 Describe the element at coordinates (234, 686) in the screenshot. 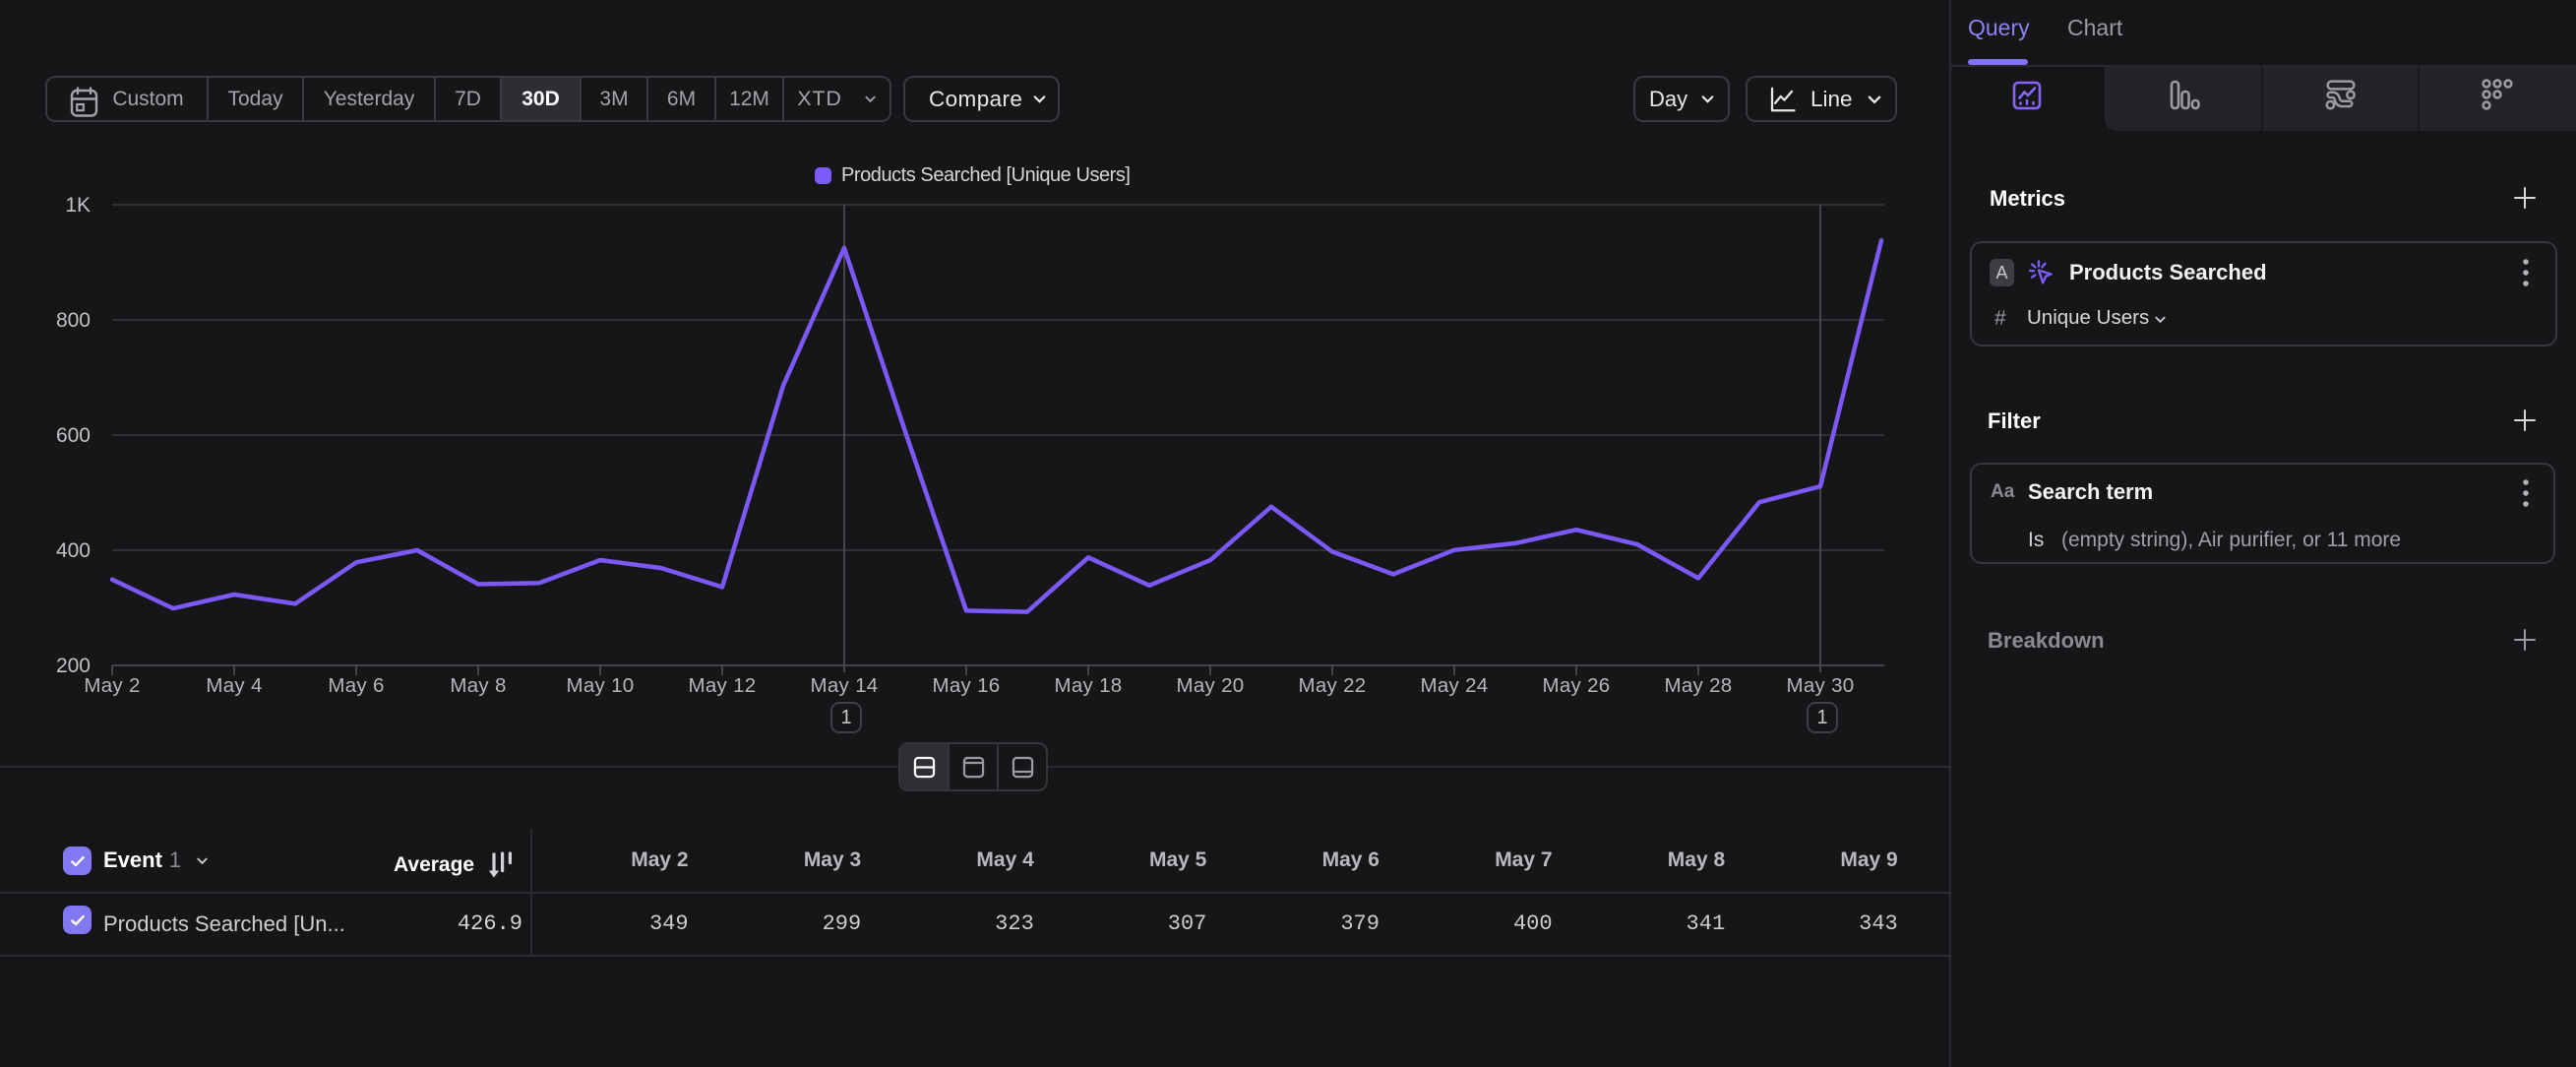

I see `svg-text: May 4` at that location.